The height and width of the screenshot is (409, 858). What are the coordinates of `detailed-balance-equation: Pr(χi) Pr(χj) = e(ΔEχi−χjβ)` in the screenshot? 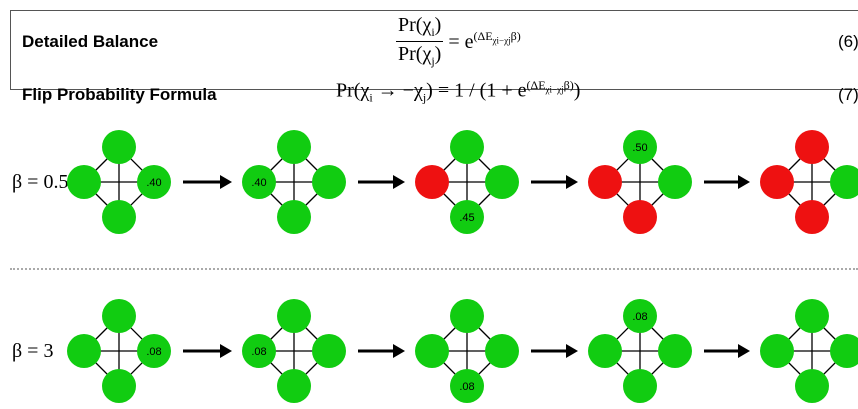 It's located at (458, 41).